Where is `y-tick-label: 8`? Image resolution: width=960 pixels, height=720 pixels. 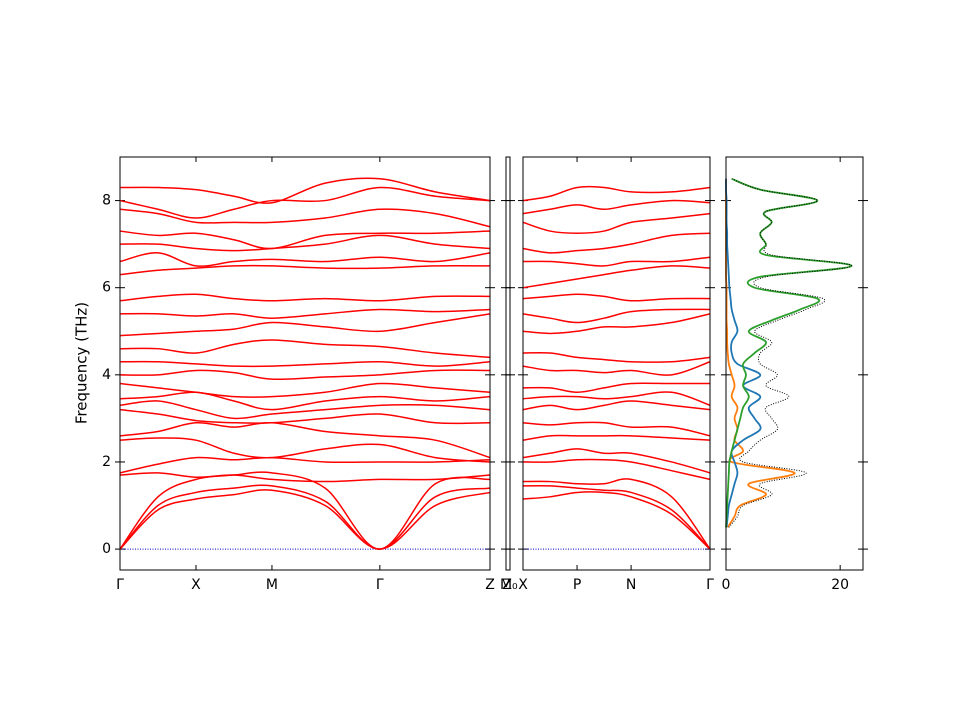
y-tick-label: 8 is located at coordinates (106, 201).